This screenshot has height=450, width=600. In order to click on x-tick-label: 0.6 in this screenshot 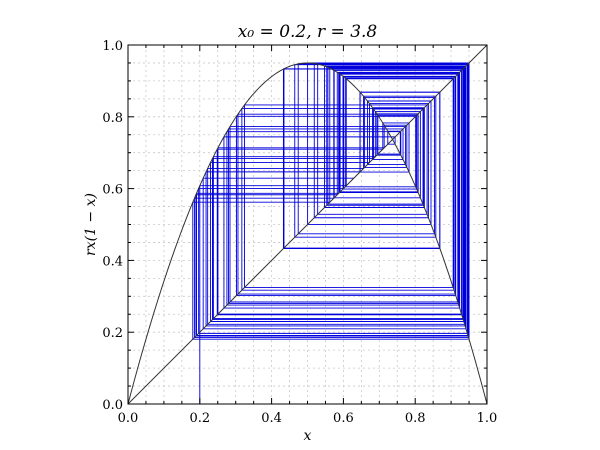, I will do `click(343, 418)`.